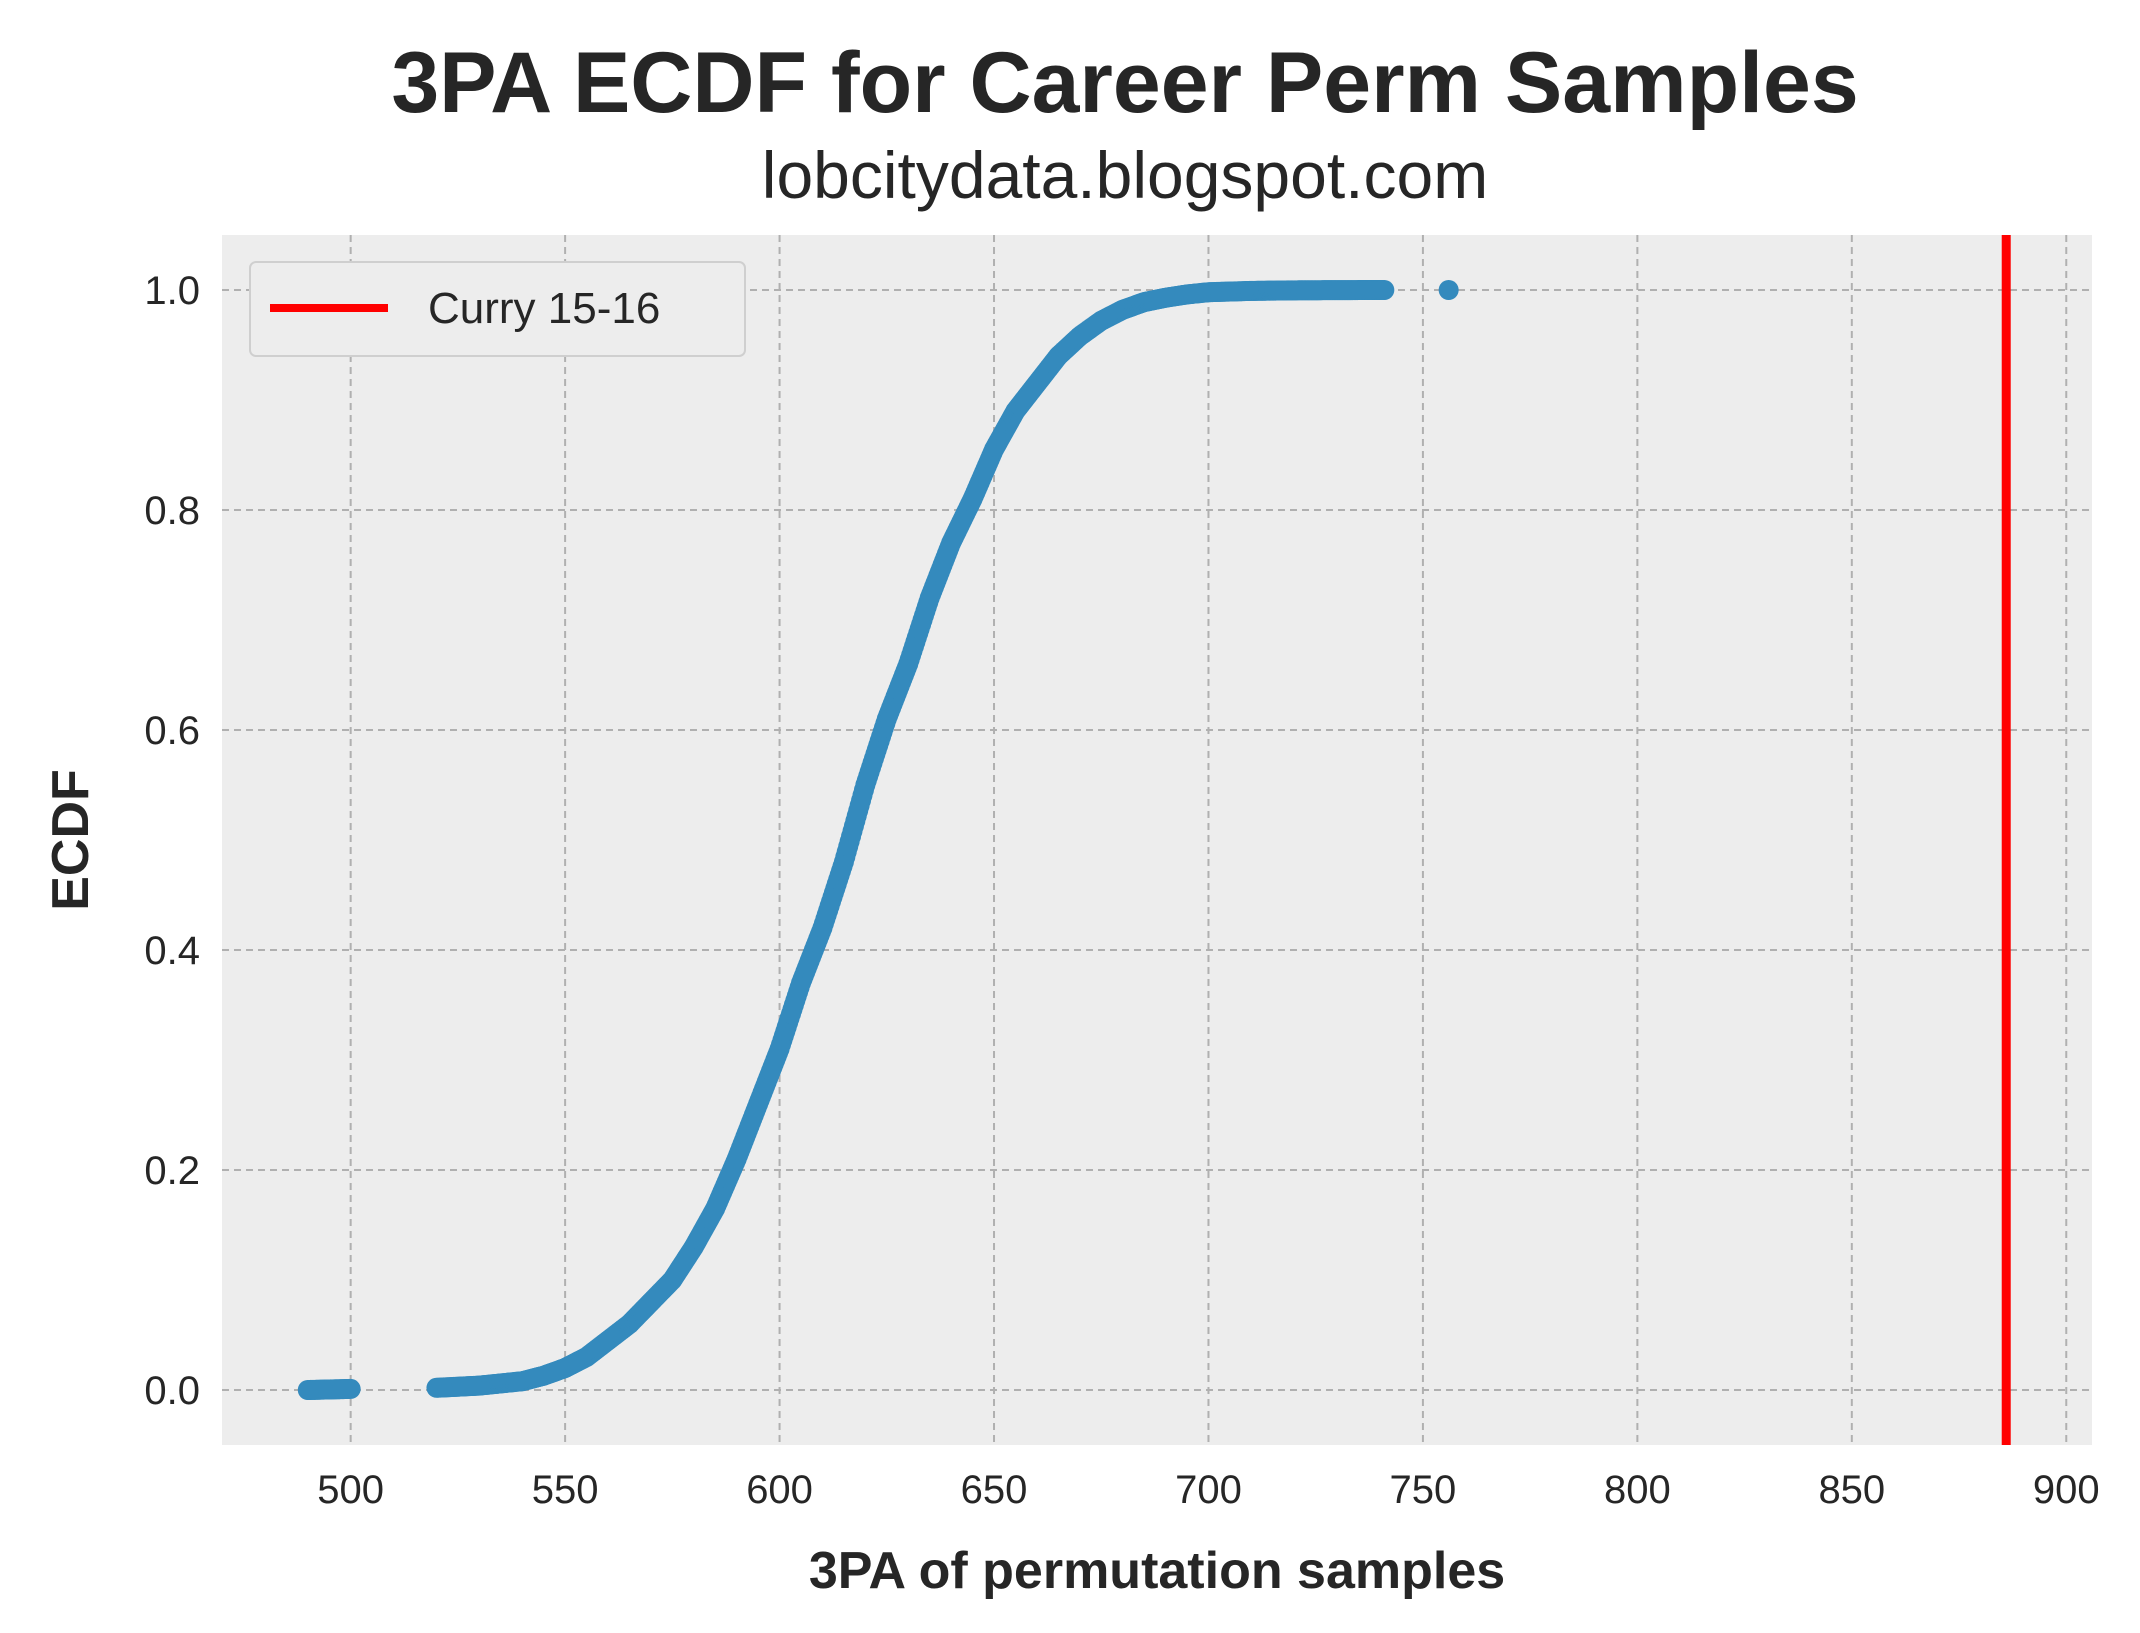  Describe the element at coordinates (1157, 1571) in the screenshot. I see `x-axis-label: 3PA of permutation samples` at that location.